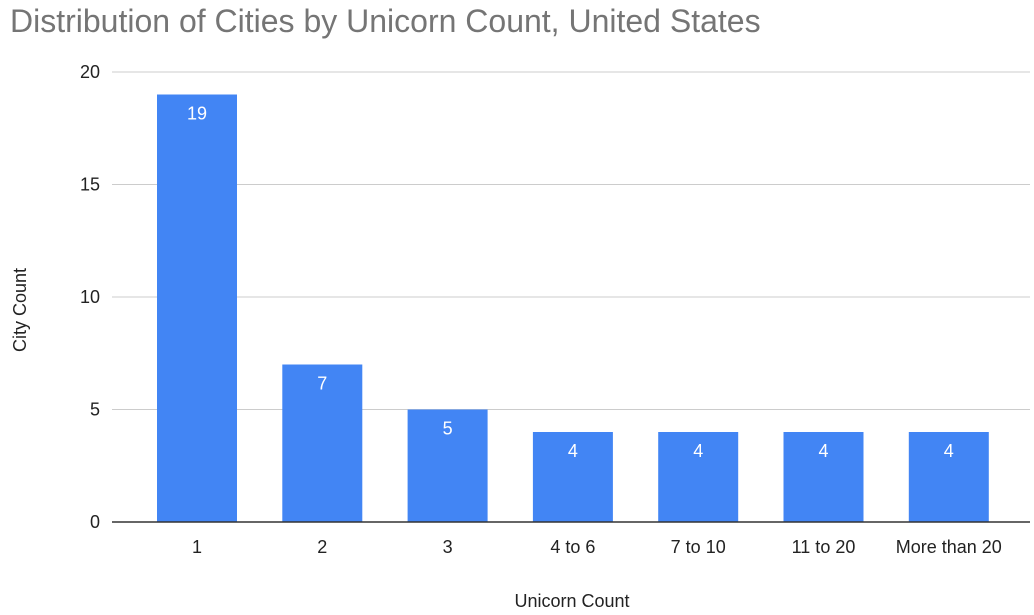 This screenshot has height=615, width=1034. I want to click on x-tick-label: 7 to 10, so click(698, 547).